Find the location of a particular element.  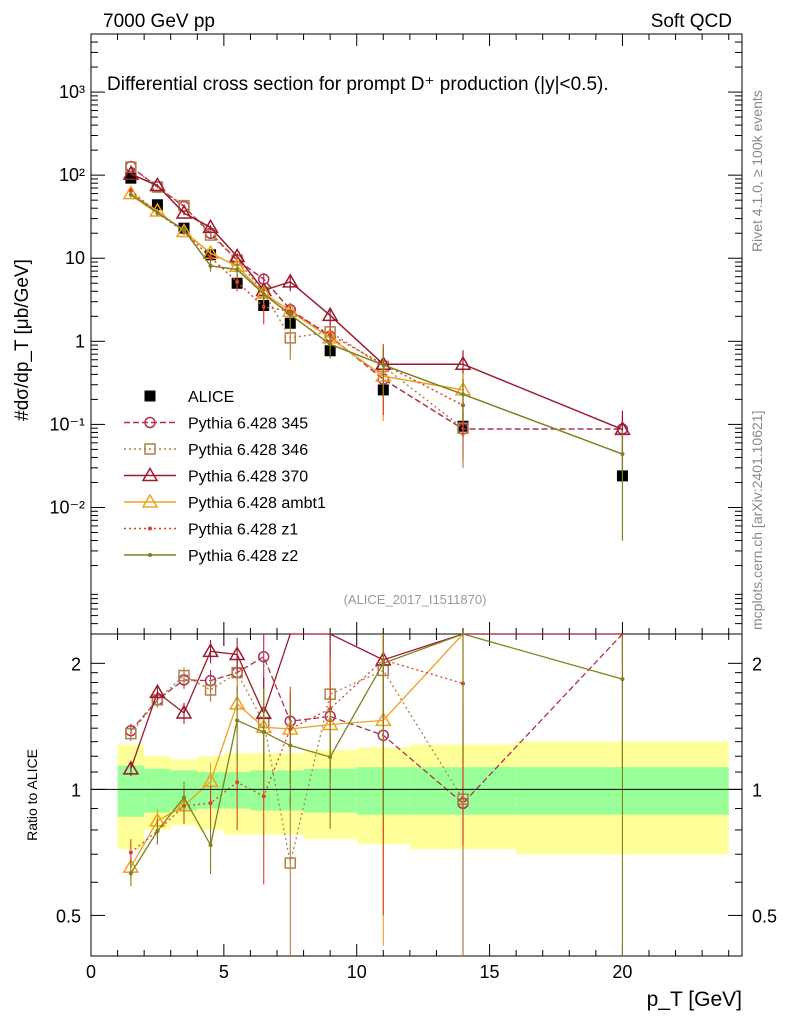

legend-label: Pythia 6.428 370 is located at coordinates (248, 477).